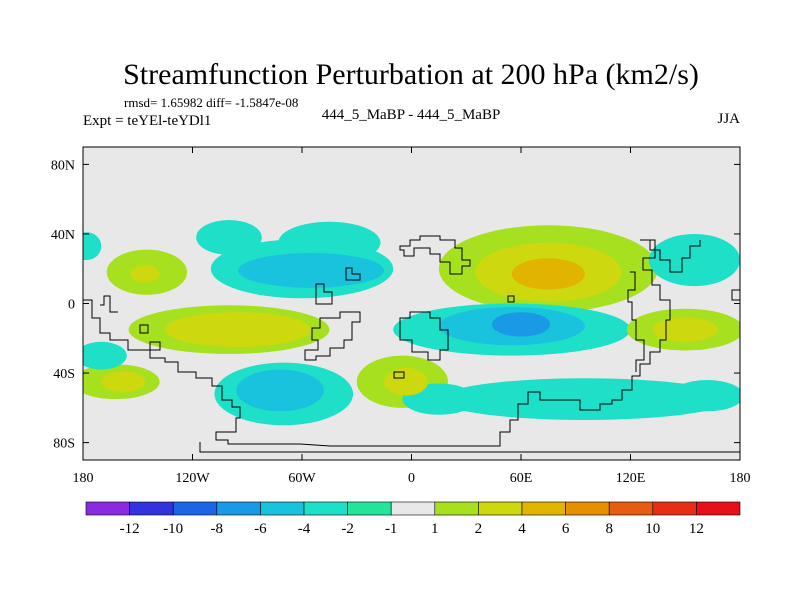  Describe the element at coordinates (435, 255) in the screenshot. I see `coastline-eurasia-north` at that location.